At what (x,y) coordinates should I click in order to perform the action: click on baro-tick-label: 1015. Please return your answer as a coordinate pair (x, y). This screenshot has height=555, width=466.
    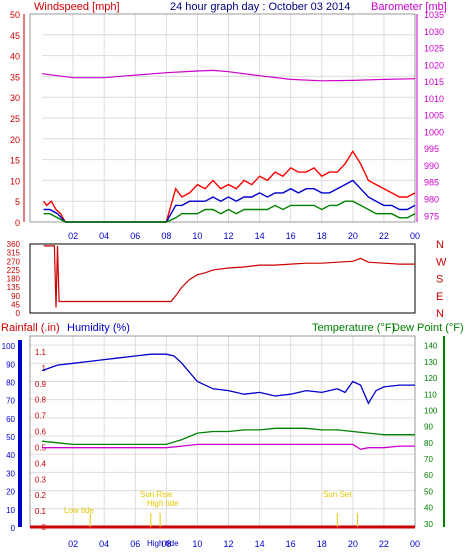
    Looking at the image, I should click on (434, 82).